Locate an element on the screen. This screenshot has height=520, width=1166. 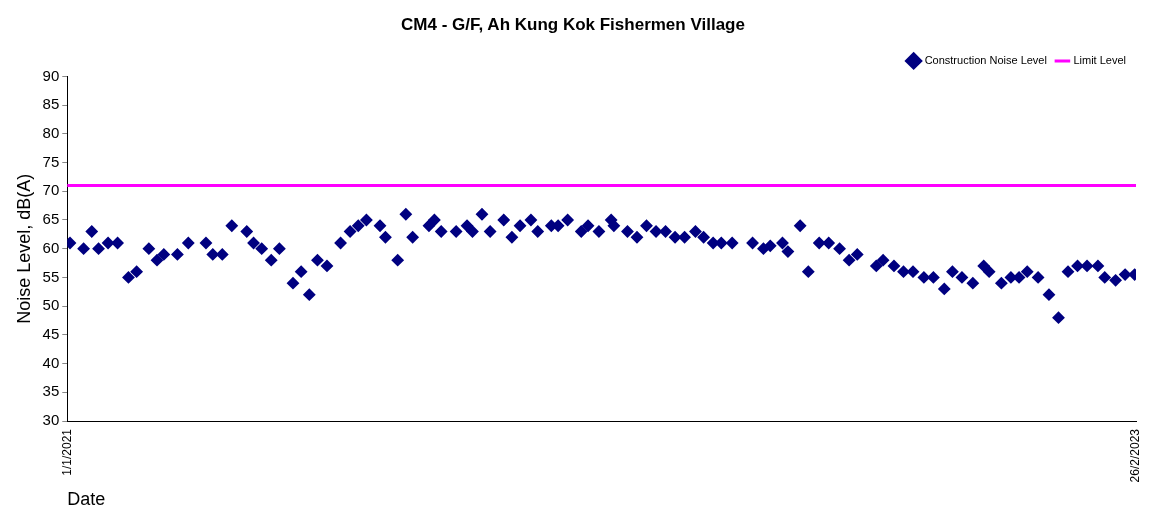
y-tick-label: 30 is located at coordinates (51, 420).